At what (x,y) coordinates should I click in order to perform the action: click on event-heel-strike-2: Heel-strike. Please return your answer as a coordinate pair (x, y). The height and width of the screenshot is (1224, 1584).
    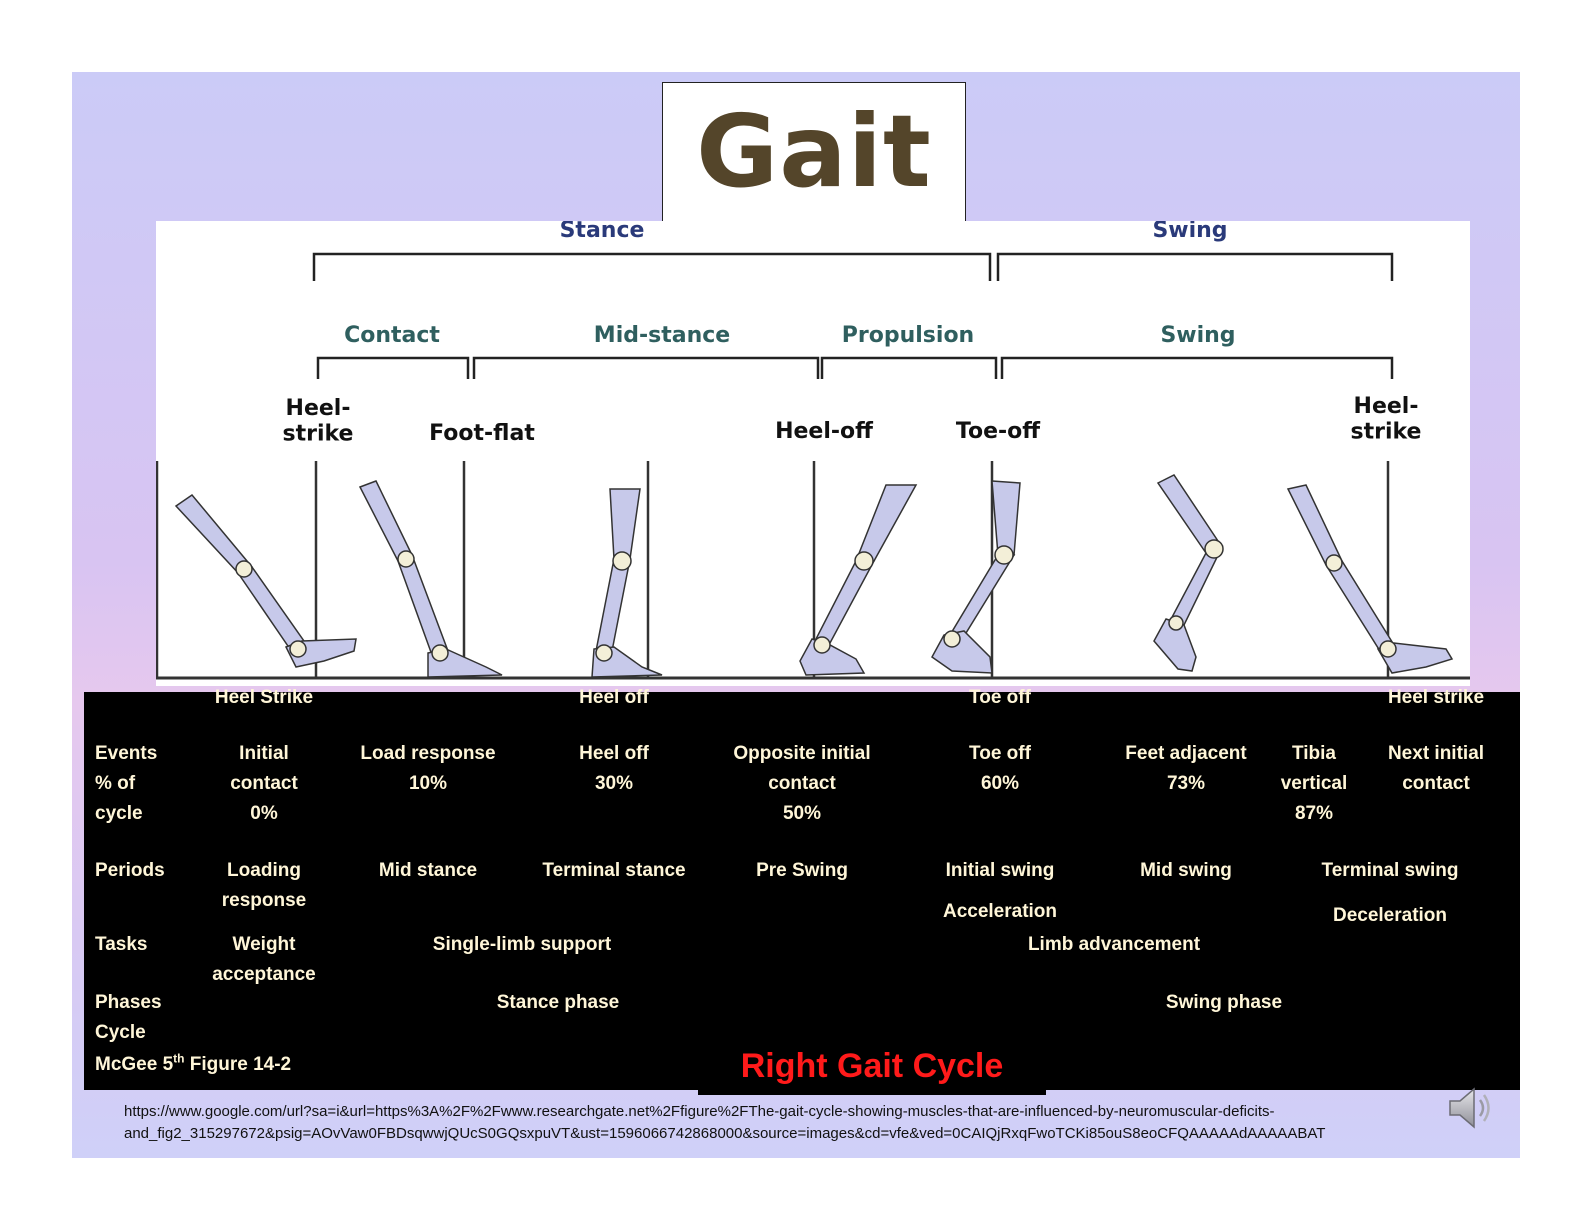
    Looking at the image, I should click on (1386, 419).